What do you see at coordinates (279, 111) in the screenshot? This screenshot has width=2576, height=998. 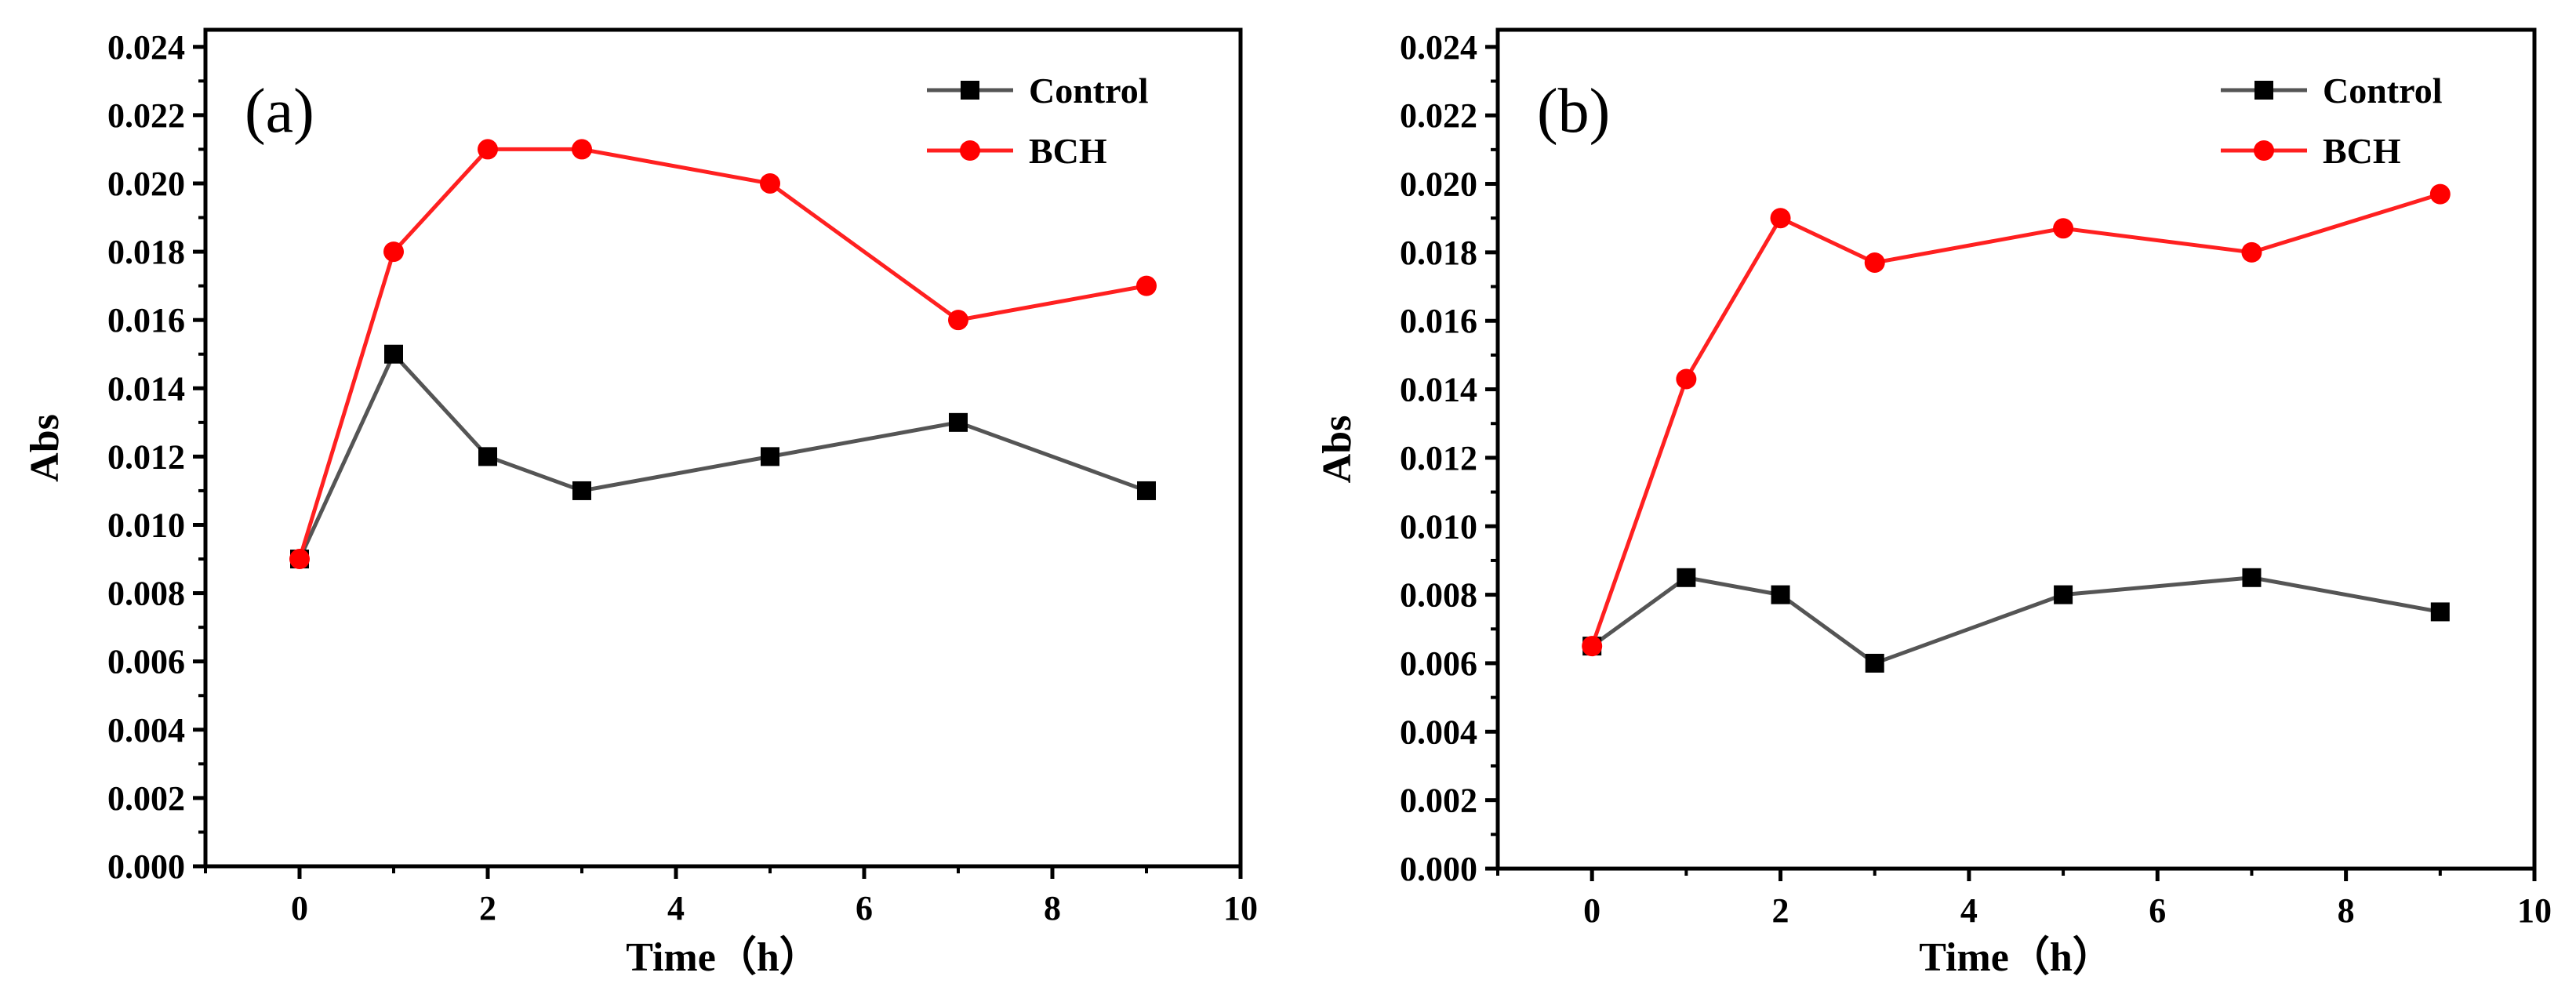 I see `panel-label: (a)` at bounding box center [279, 111].